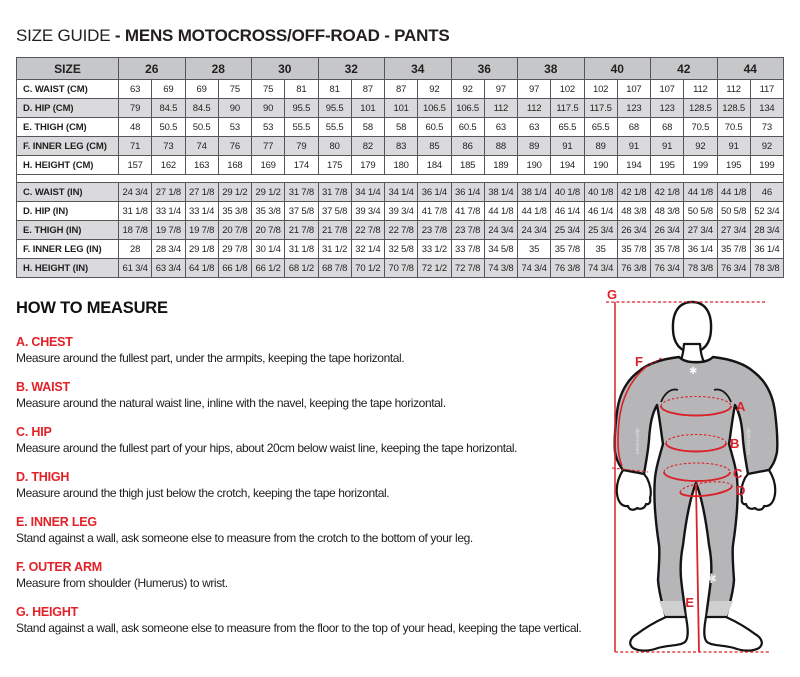 The height and width of the screenshot is (677, 800). I want to click on size-cell: 101, so click(368, 108).